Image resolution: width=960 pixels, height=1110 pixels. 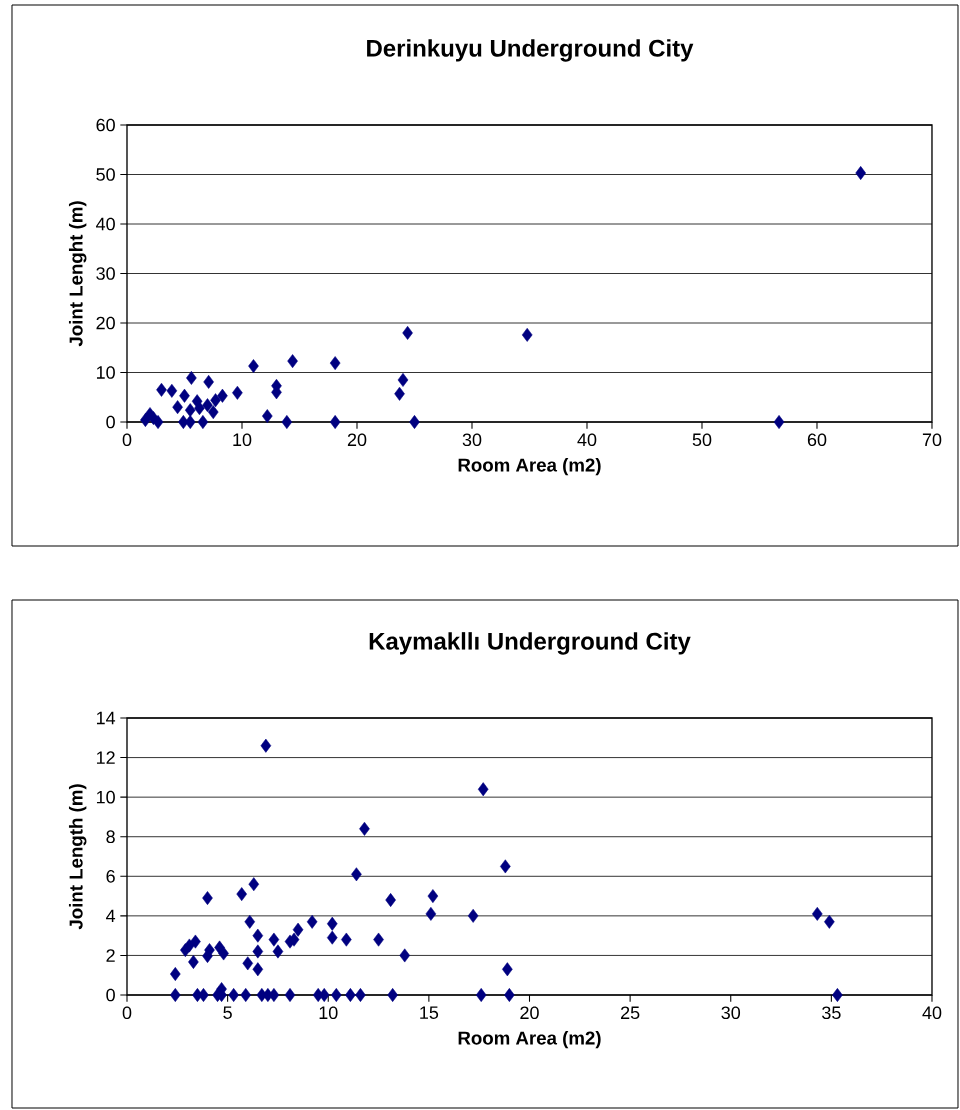 I want to click on x-tick-label: 15, so click(x=429, y=1012).